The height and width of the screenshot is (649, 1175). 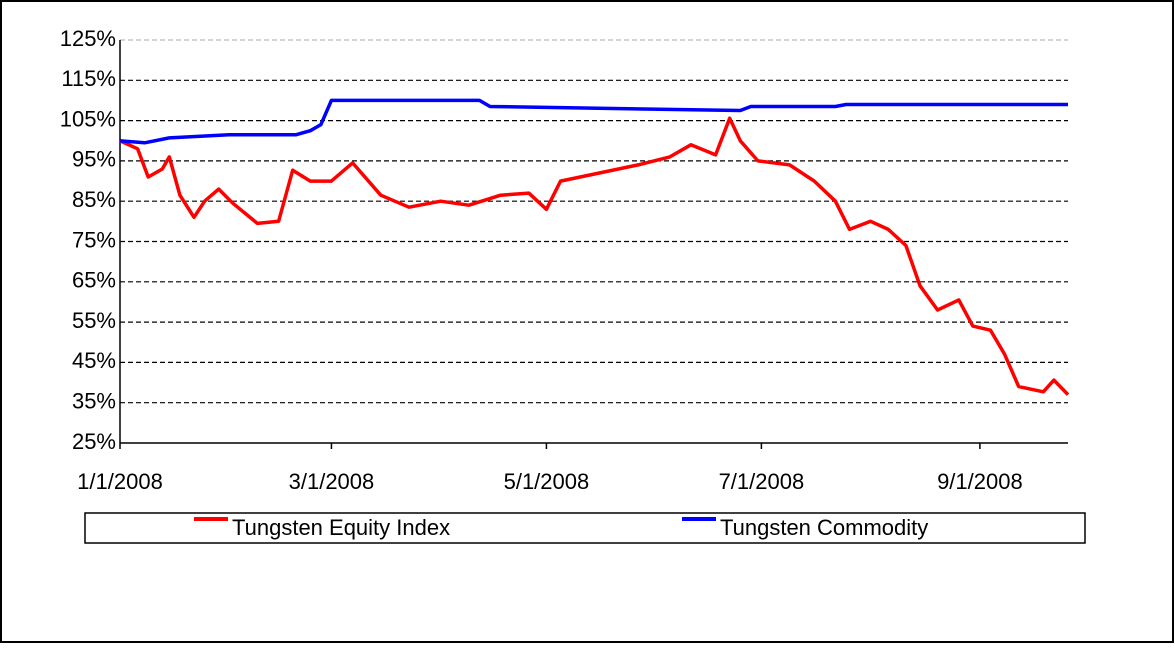 I want to click on y-tick-label: 45%, so click(x=94, y=360).